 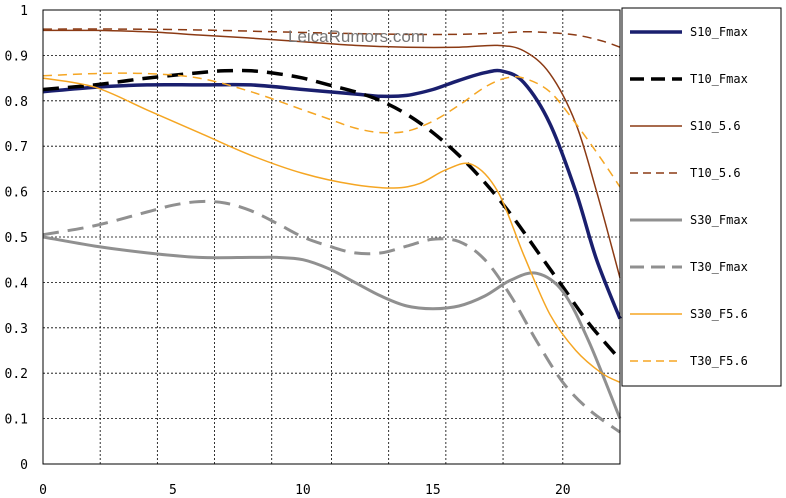 I want to click on x-tick-label: 5, so click(x=173, y=490).